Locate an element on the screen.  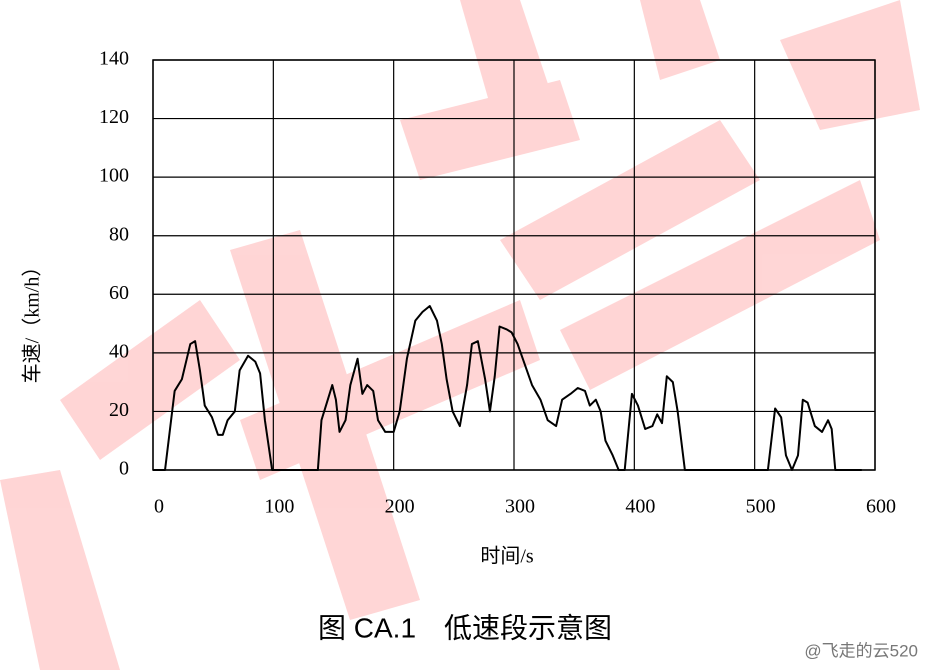
x-tick-label: 100 is located at coordinates (279, 507).